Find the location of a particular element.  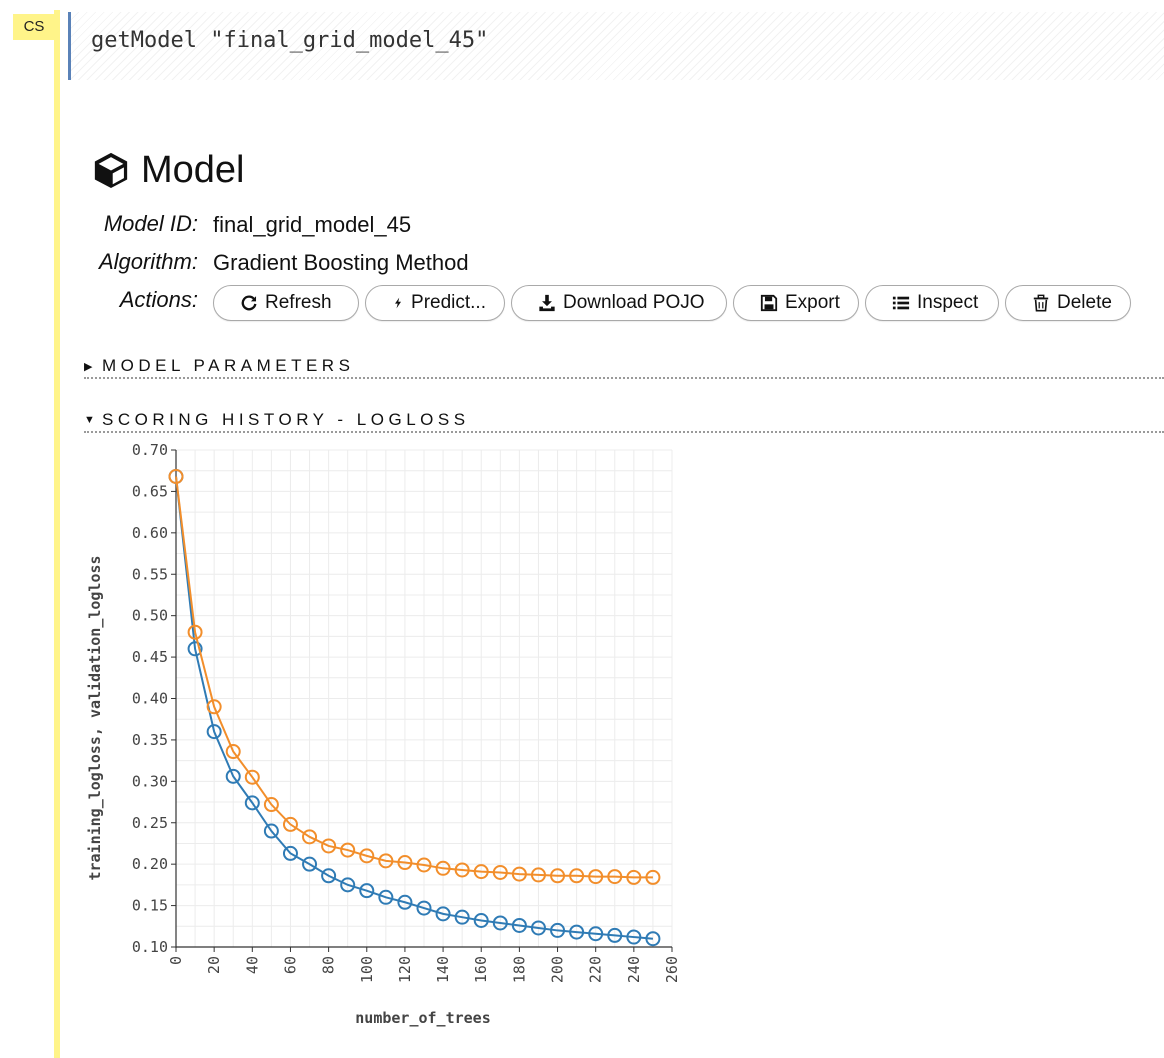

x-tick-label: 120 is located at coordinates (405, 969).